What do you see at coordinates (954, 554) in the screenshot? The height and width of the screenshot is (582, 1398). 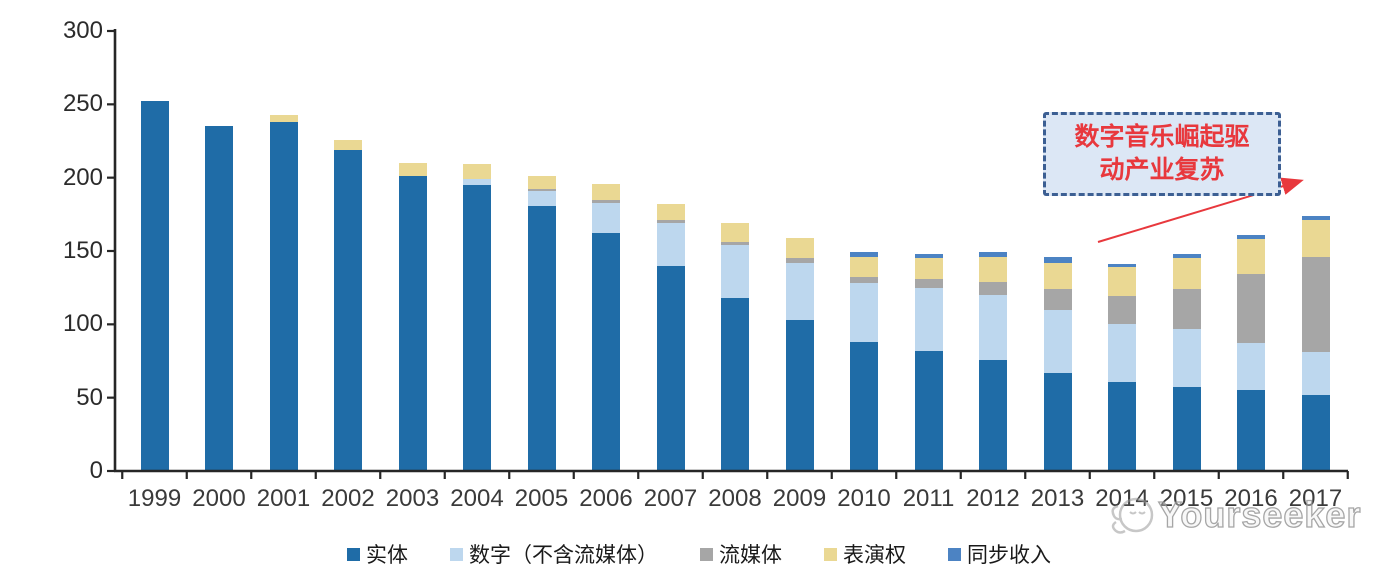 I see `legend-swatch-sync-revenue` at bounding box center [954, 554].